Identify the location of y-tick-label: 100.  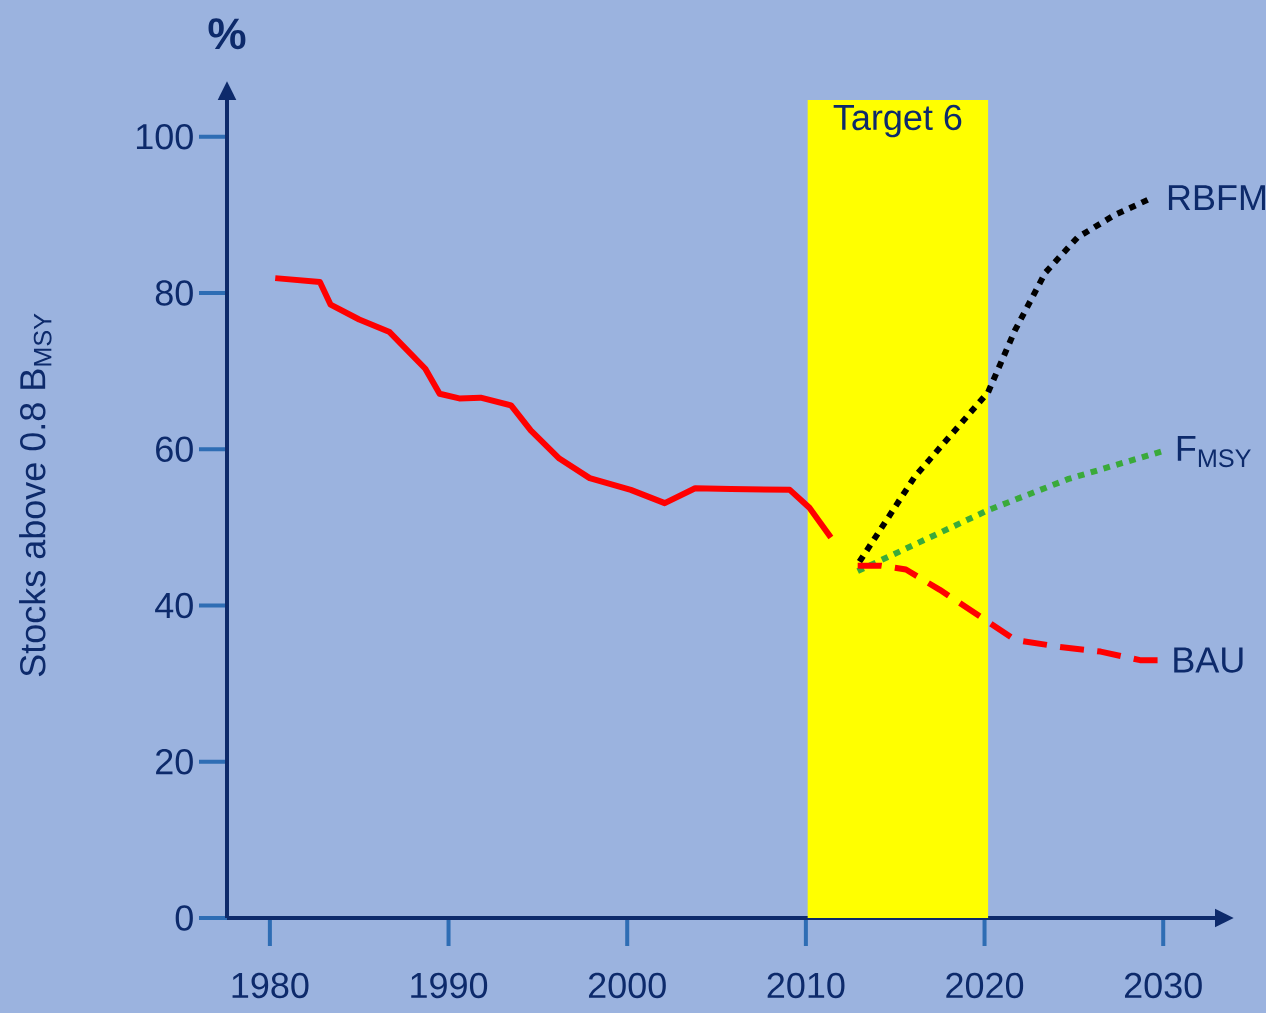
(164, 136).